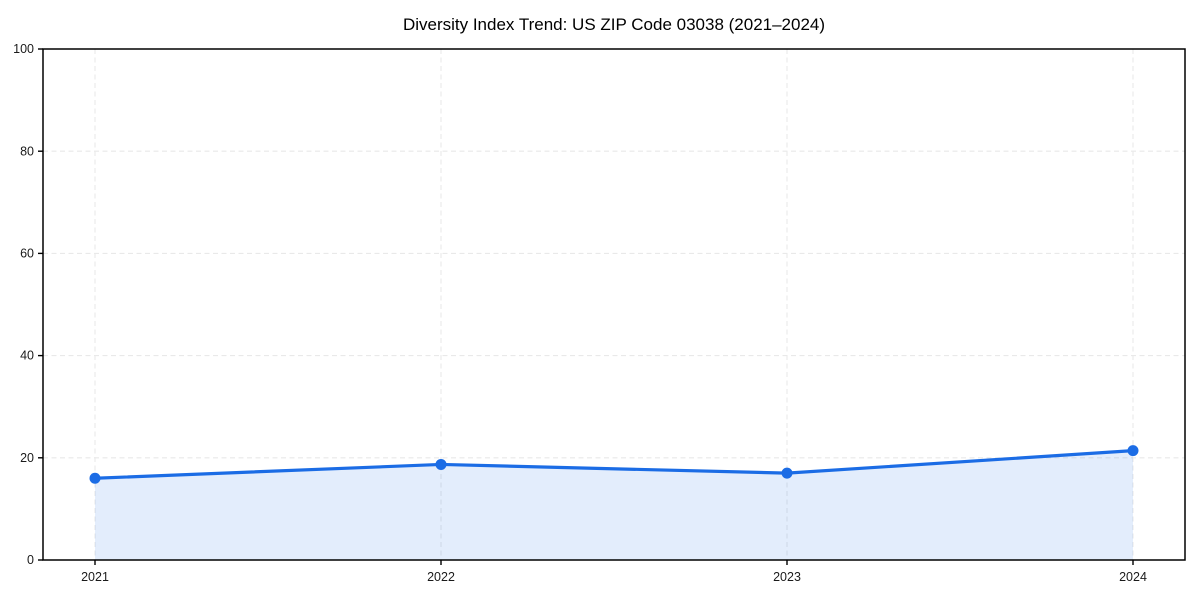 This screenshot has height=600, width=1200. Describe the element at coordinates (27, 356) in the screenshot. I see `ytick-label-40: 40` at that location.